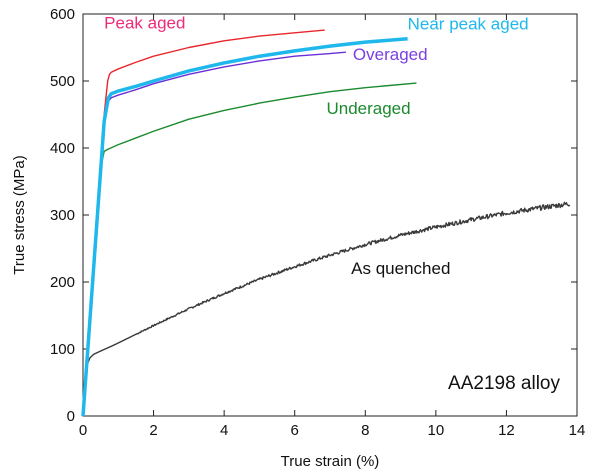 The image size is (589, 475). What do you see at coordinates (153, 430) in the screenshot?
I see `x-tick-label: 2` at bounding box center [153, 430].